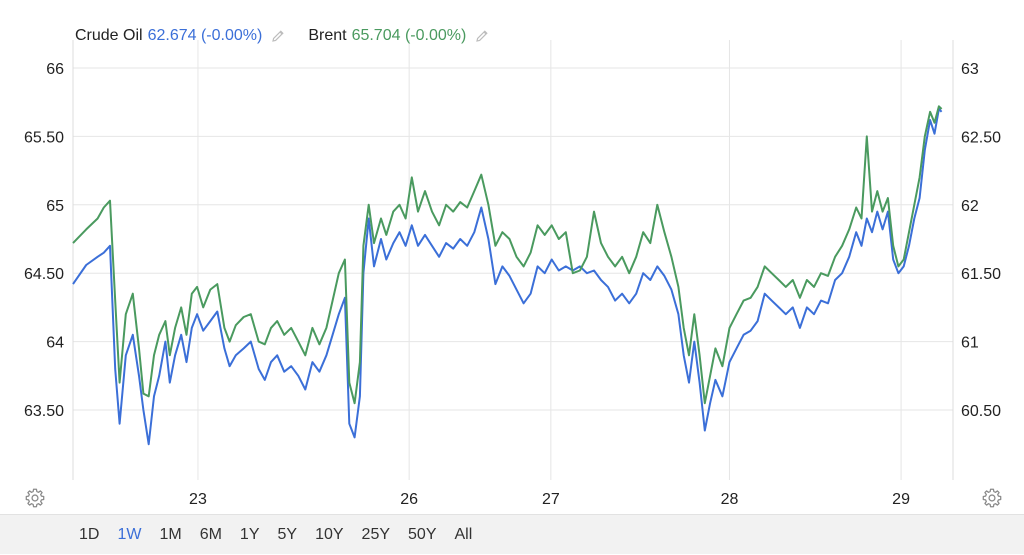  I want to click on range-button-10y: 10Y, so click(329, 534).